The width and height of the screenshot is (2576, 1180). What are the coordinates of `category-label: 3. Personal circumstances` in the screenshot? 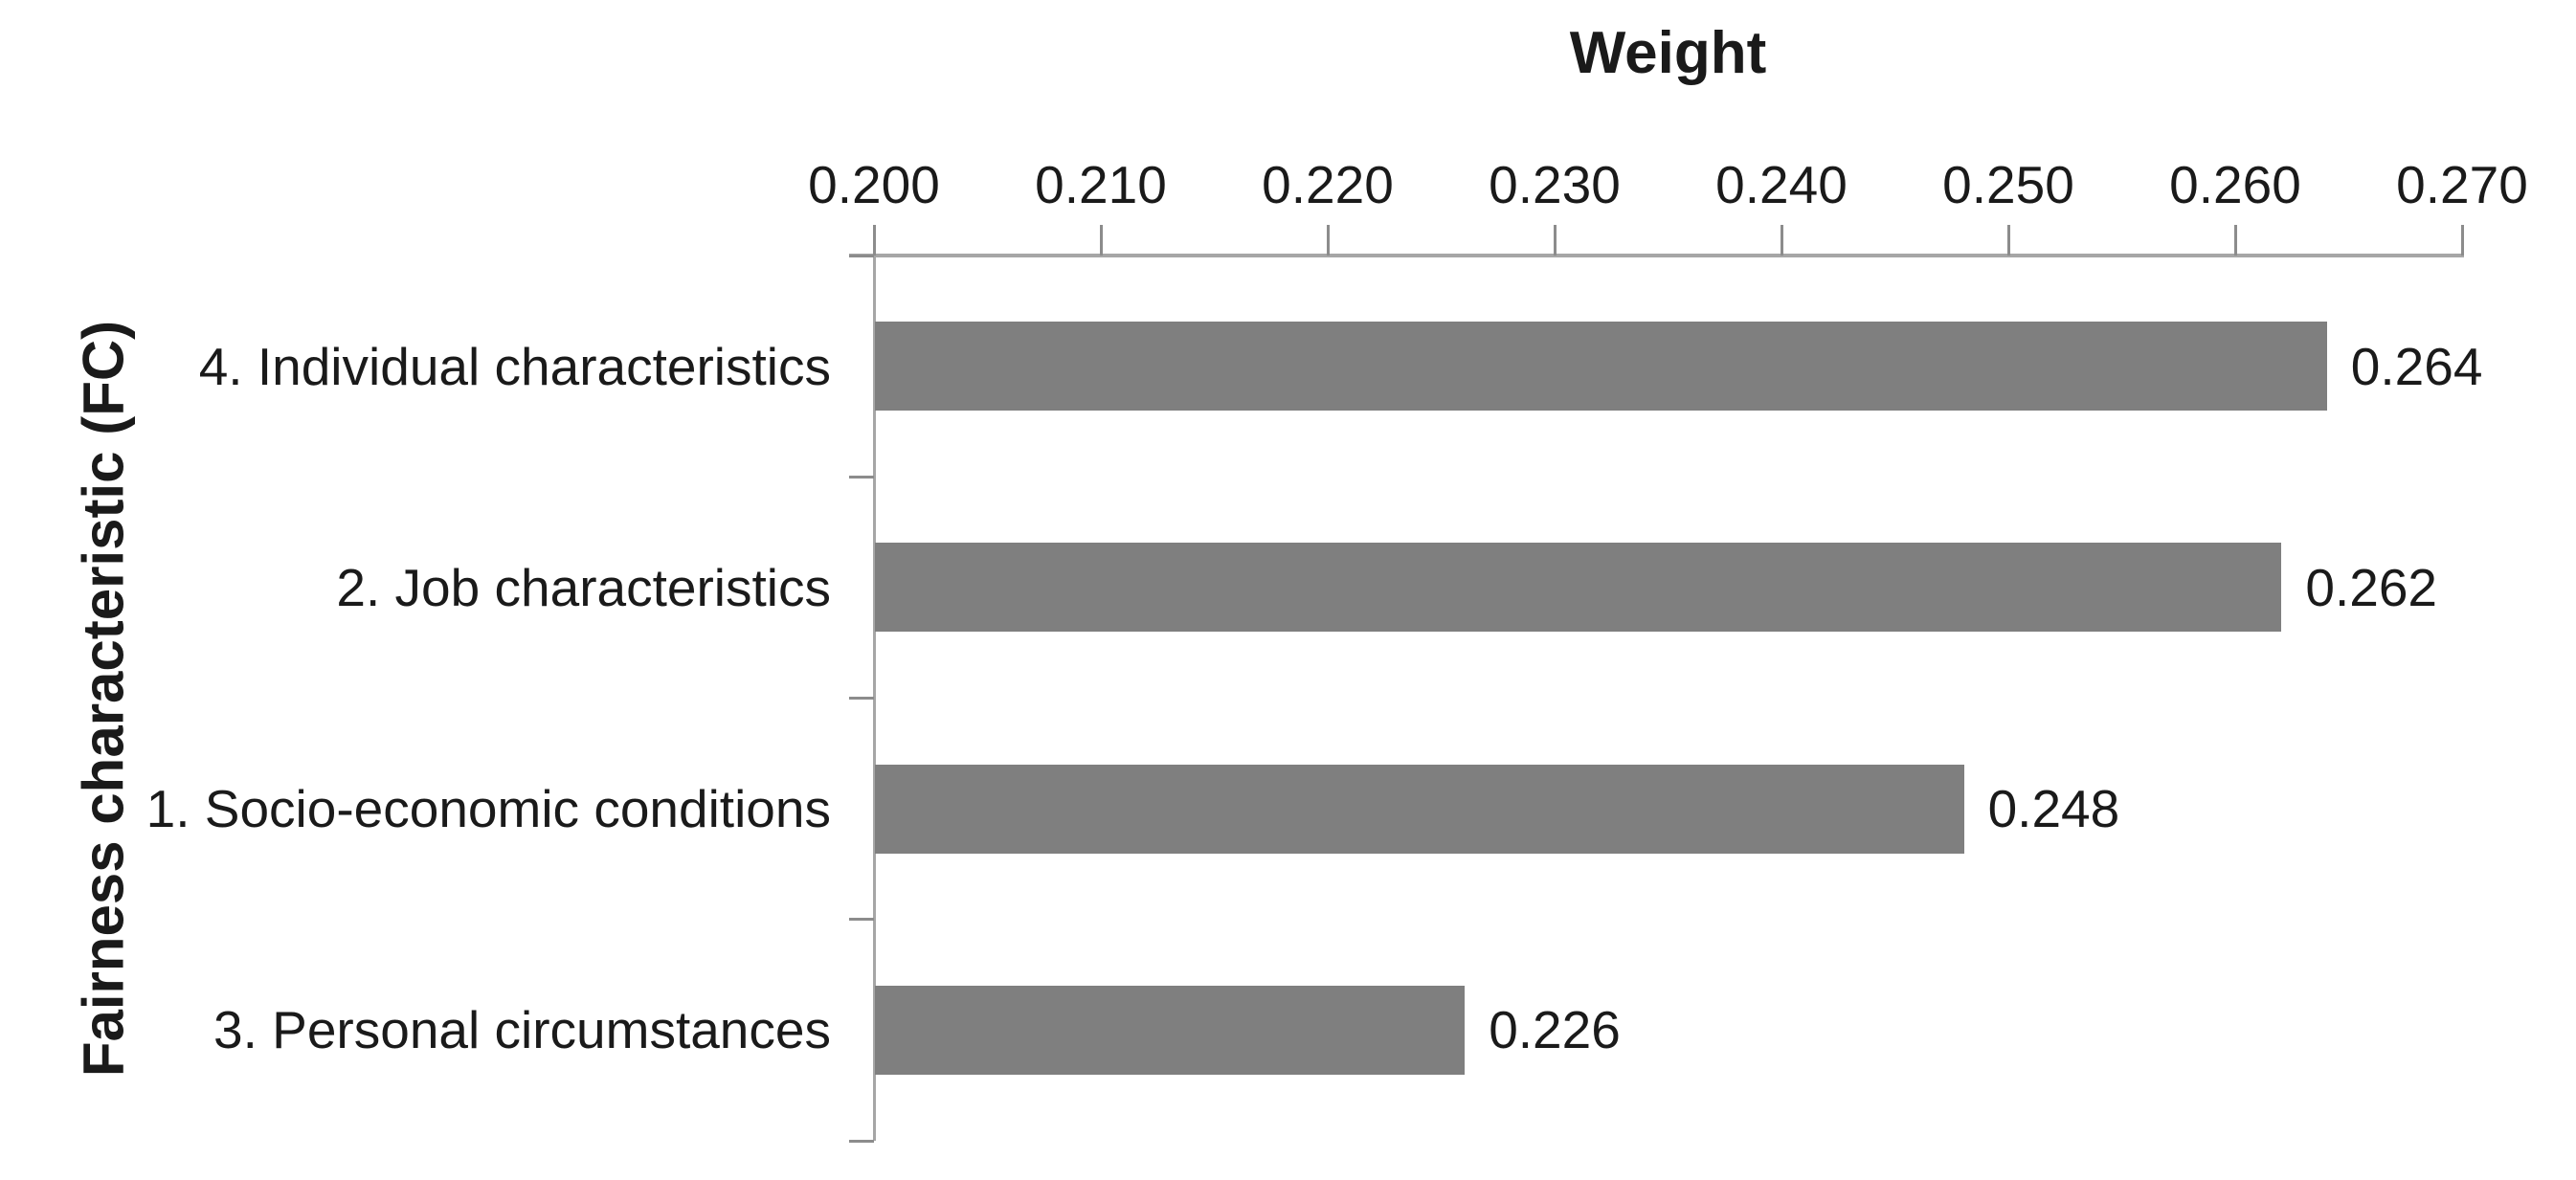 It's located at (522, 1030).